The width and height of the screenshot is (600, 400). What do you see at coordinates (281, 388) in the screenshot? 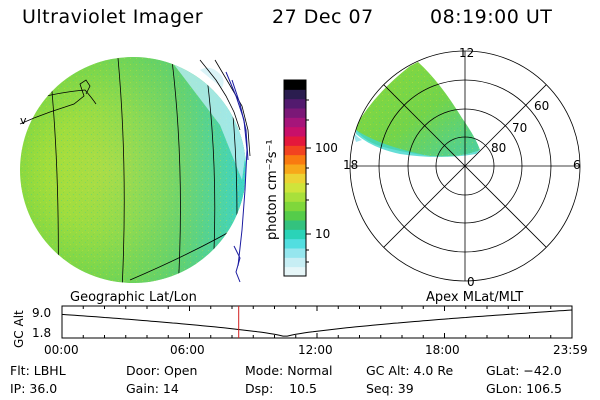
I see `footer-dsp: Dsp: 10.5` at bounding box center [281, 388].